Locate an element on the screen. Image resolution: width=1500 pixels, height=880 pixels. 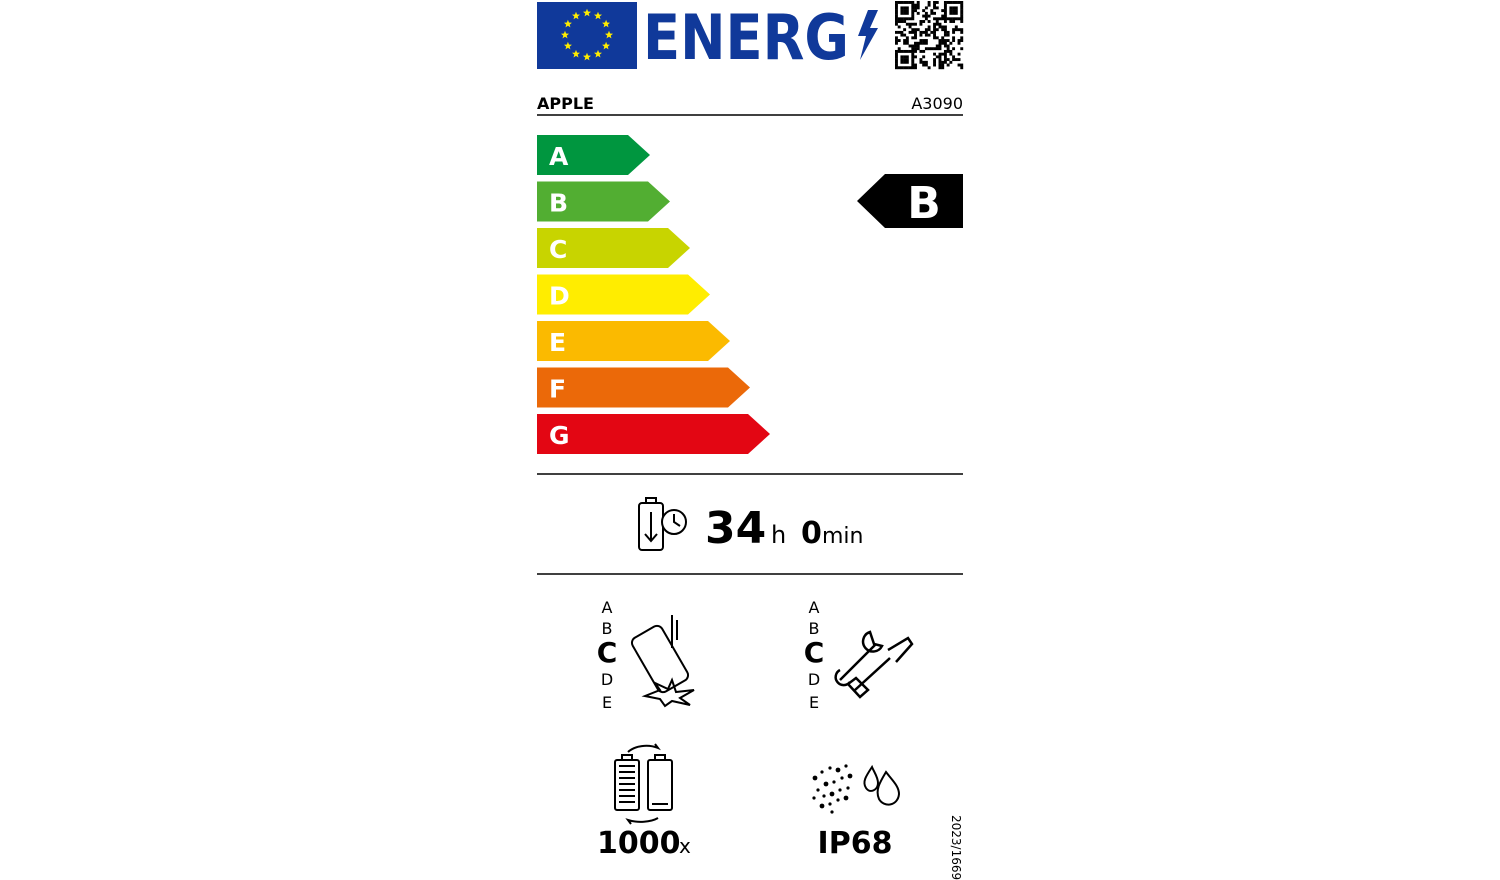
endurance-hours: 34 is located at coordinates (735, 528).